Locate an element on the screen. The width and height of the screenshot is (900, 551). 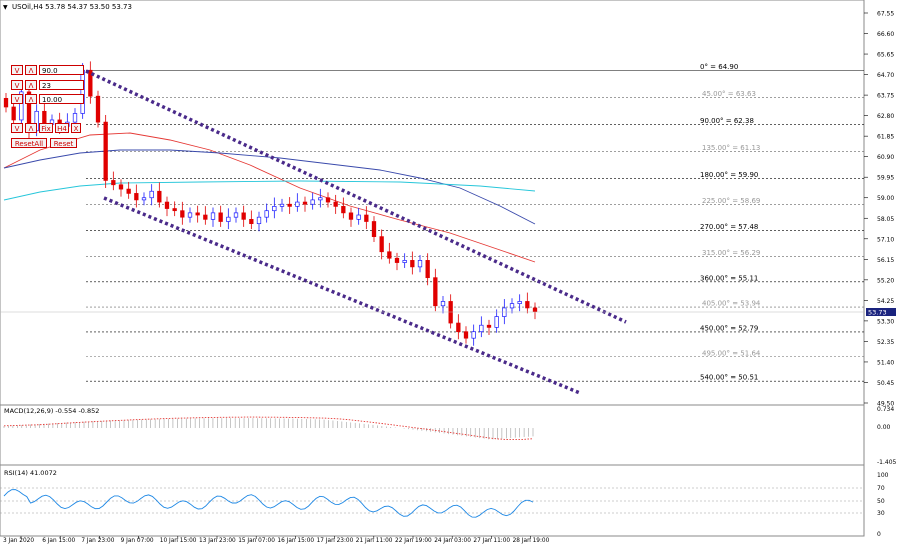
reset-button: Reset is located at coordinates (63, 143).